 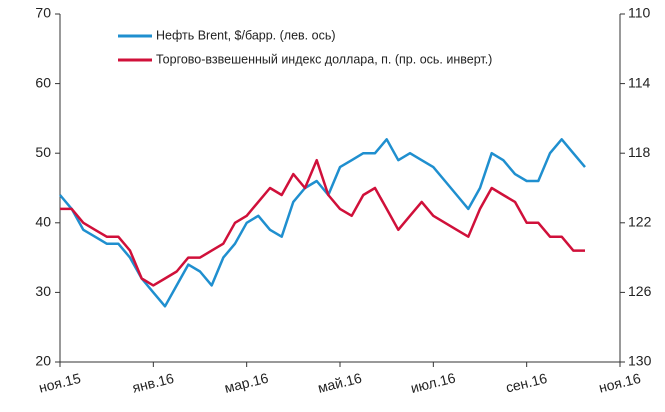 What do you see at coordinates (639, 152) in the screenshot?
I see `y2-tick-label: 118` at bounding box center [639, 152].